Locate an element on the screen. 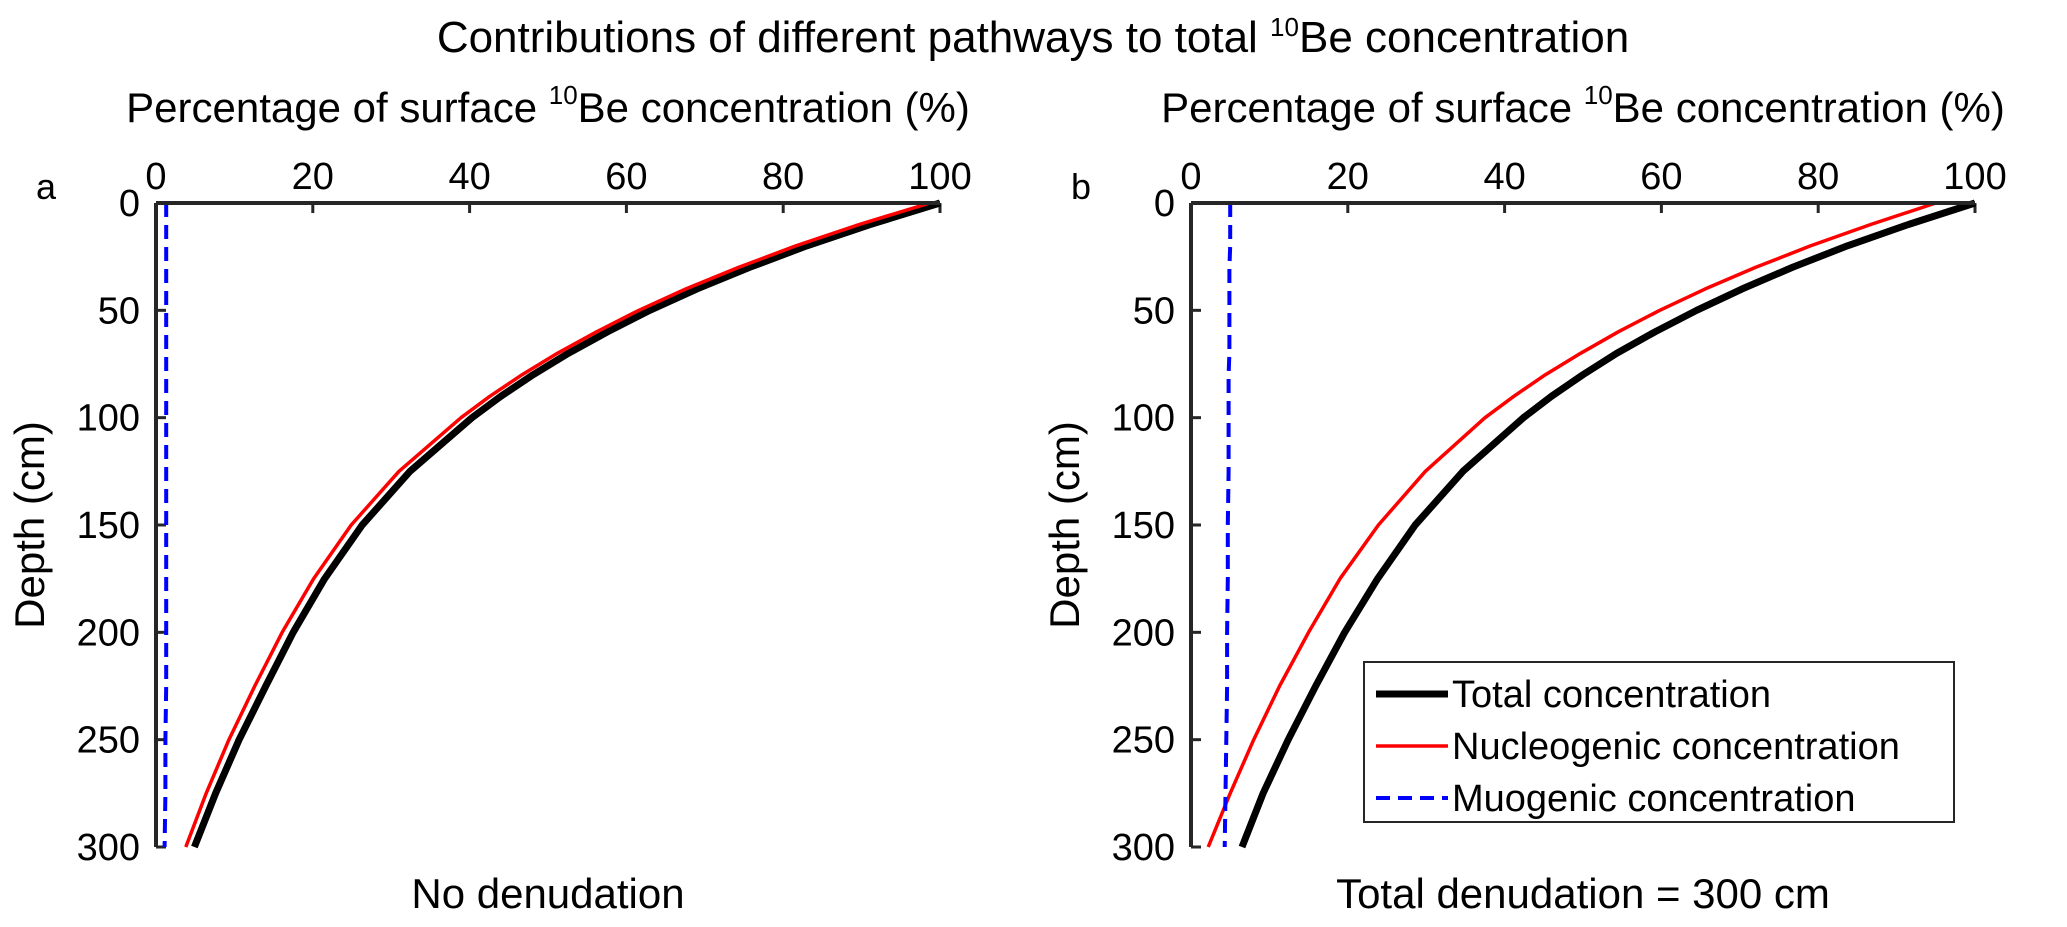 The image size is (2067, 927). legend-entry-label: Muogenic concentration is located at coordinates (1653, 799).